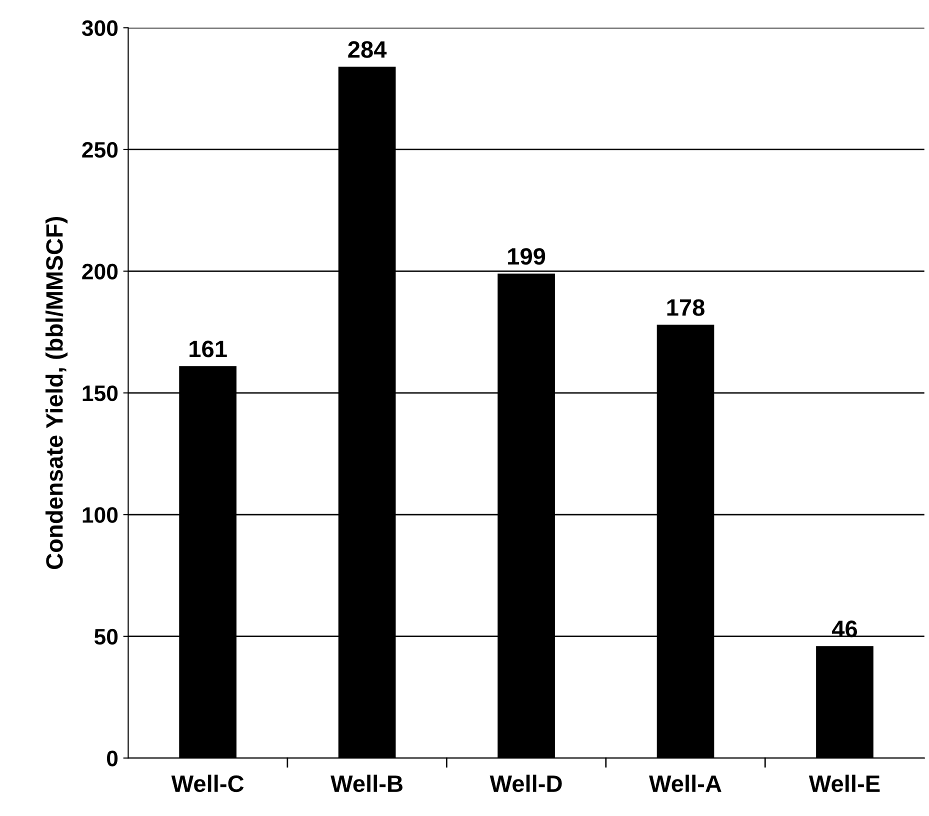 The height and width of the screenshot is (816, 929). Describe the element at coordinates (112, 758) in the screenshot. I see `y-tick-label: 0` at that location.